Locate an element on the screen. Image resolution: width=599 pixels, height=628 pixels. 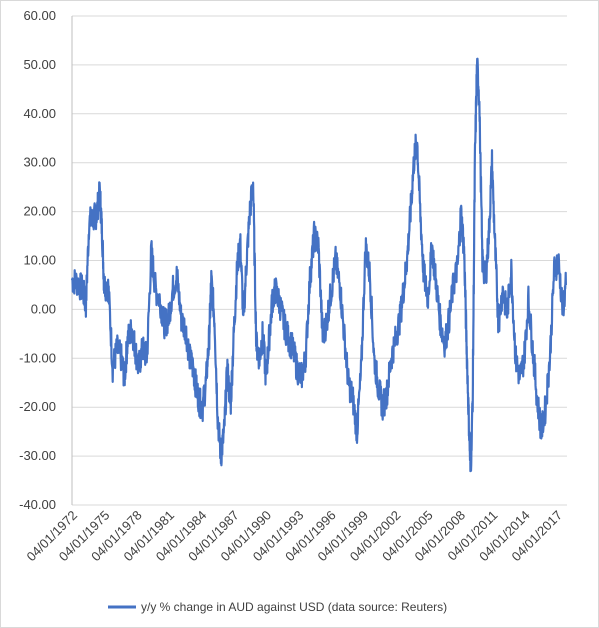
y-tick-label: -40.00 is located at coordinates (37, 504).